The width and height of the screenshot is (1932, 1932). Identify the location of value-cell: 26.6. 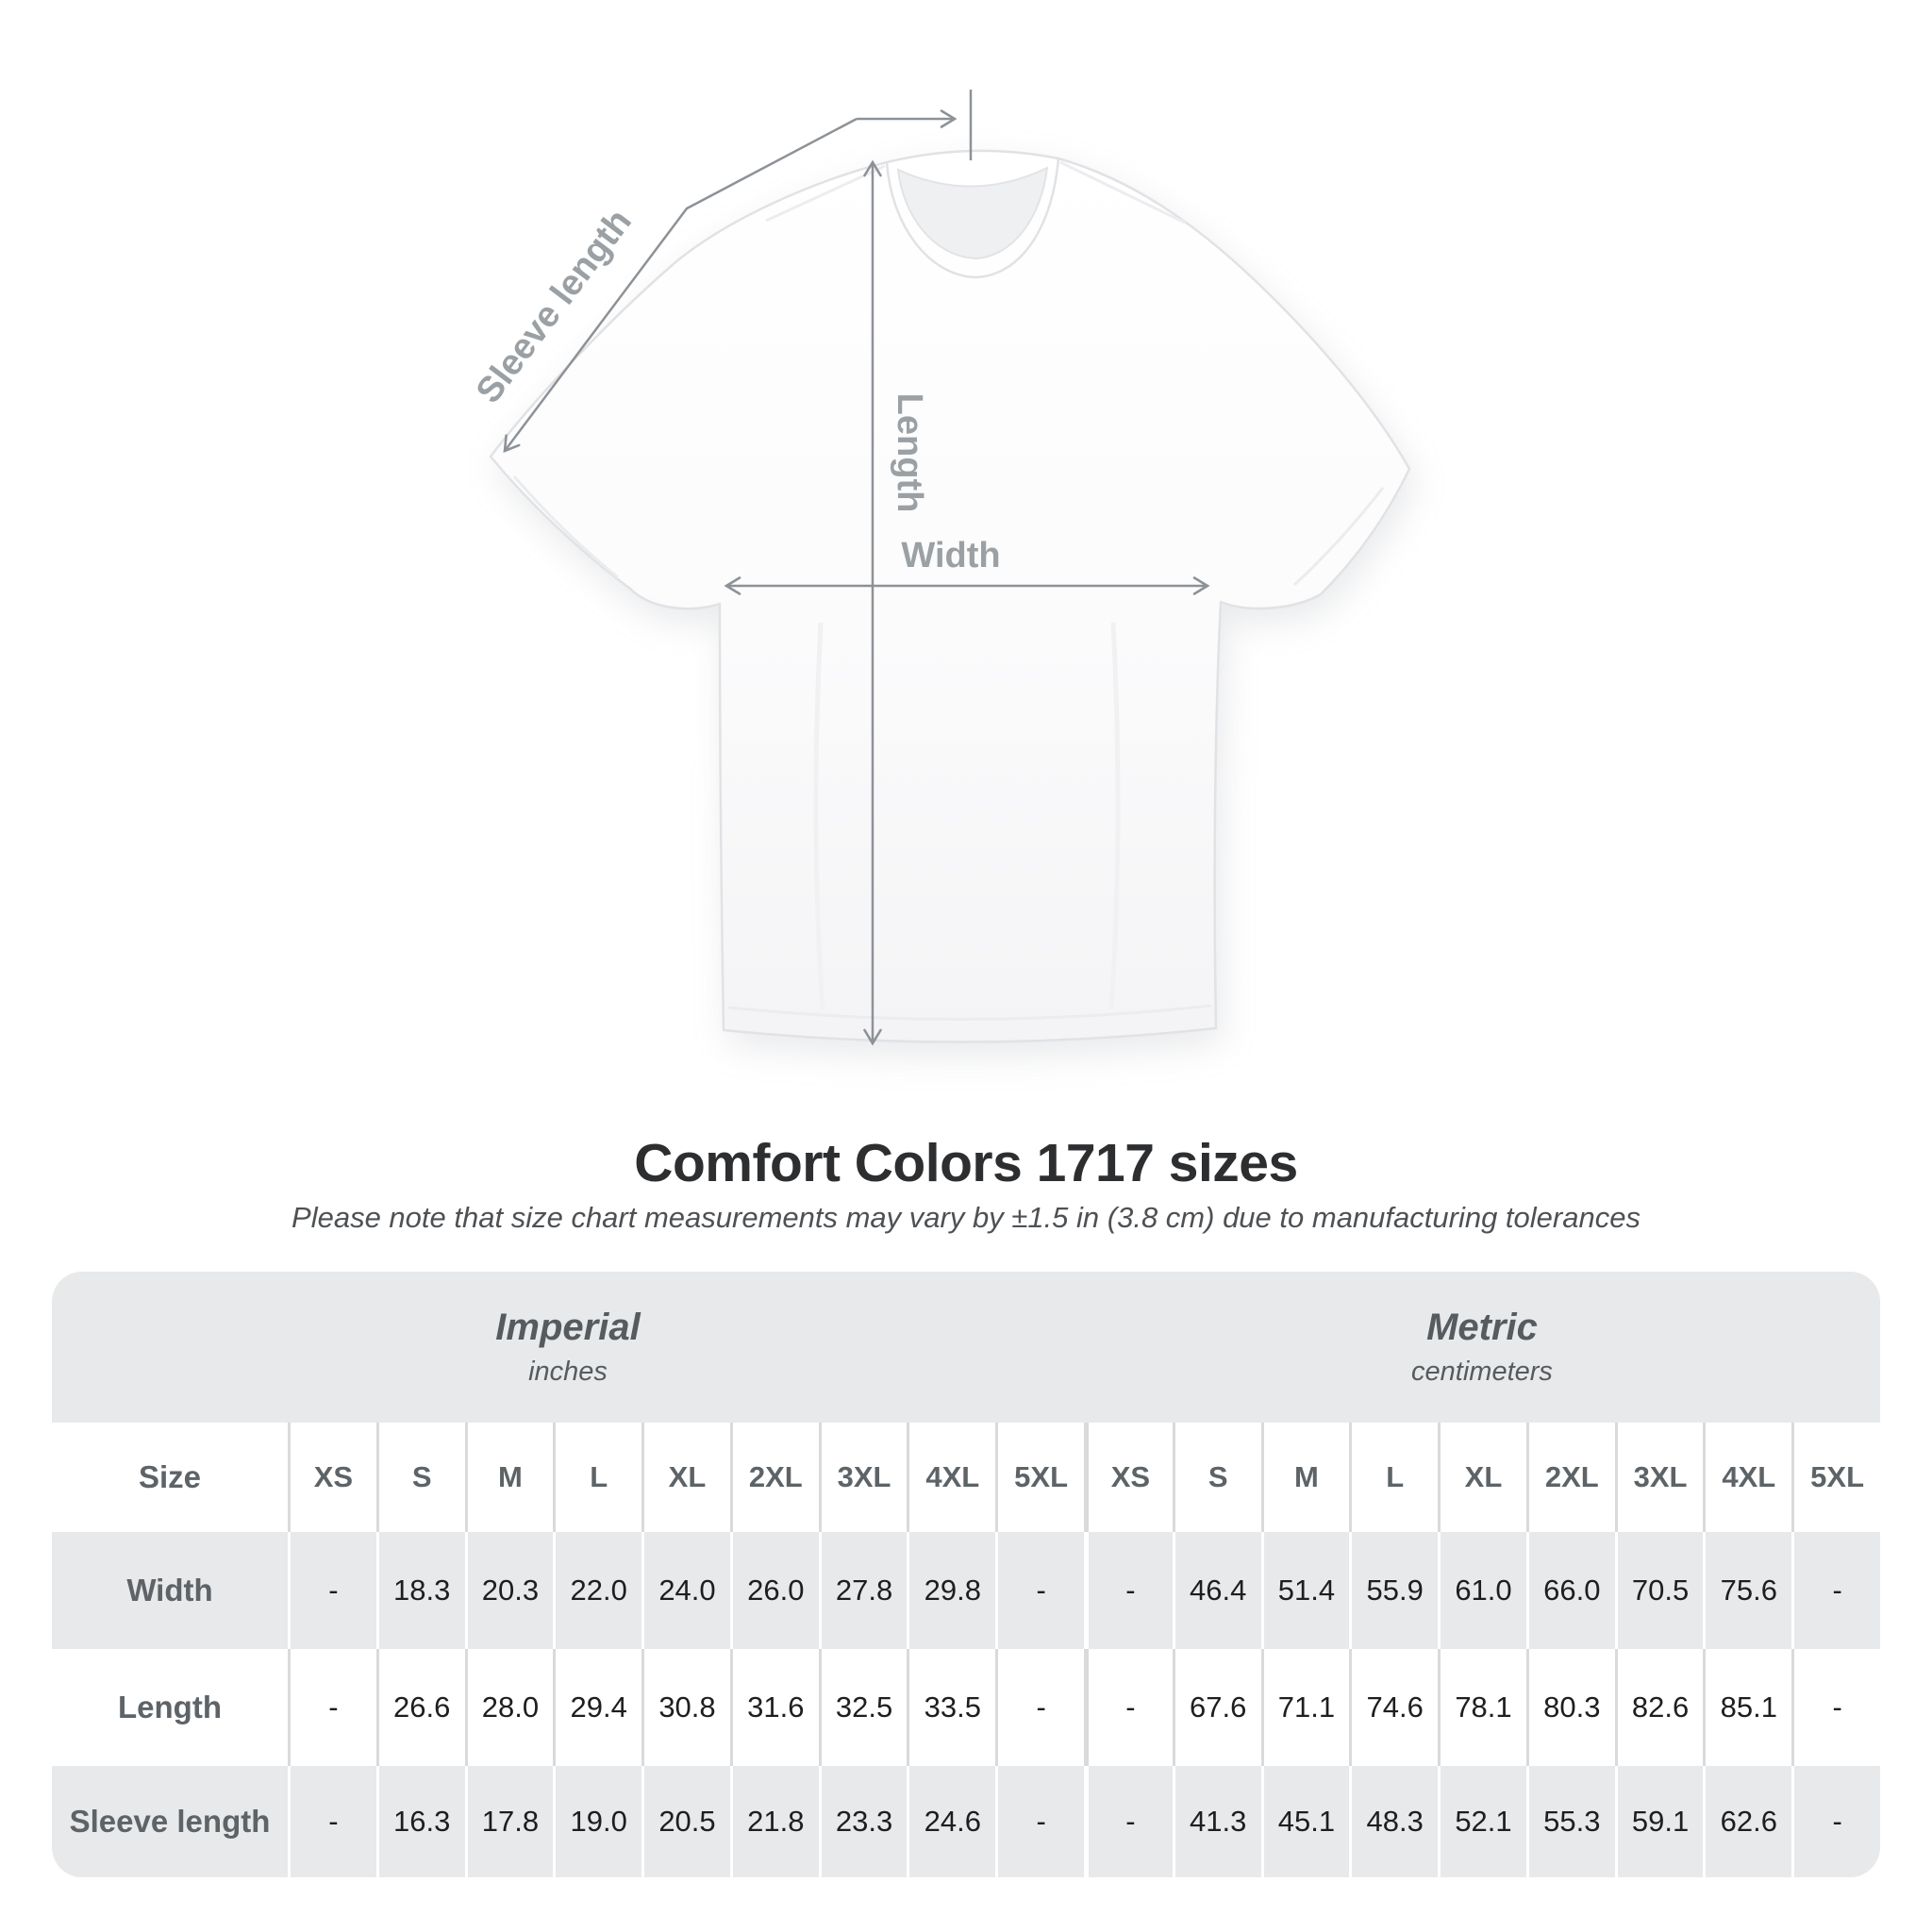
(420, 1708).